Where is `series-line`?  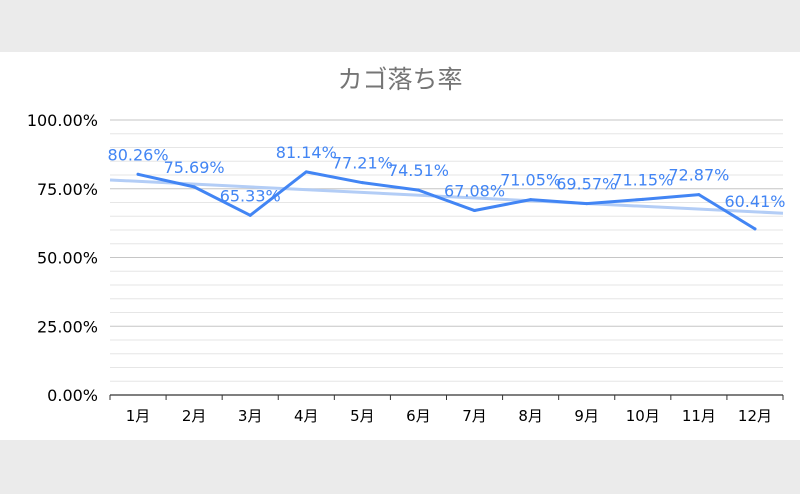
series-line is located at coordinates (446, 200).